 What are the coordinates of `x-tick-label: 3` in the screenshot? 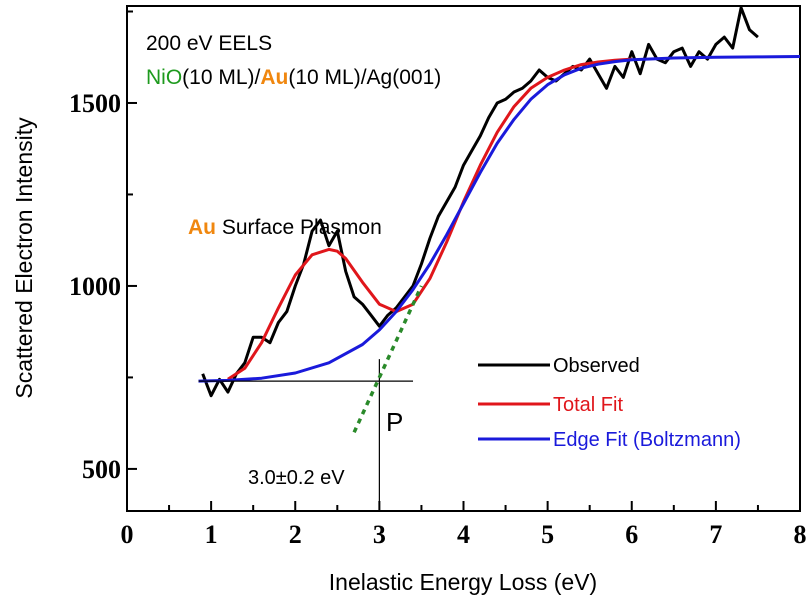 It's located at (379, 534).